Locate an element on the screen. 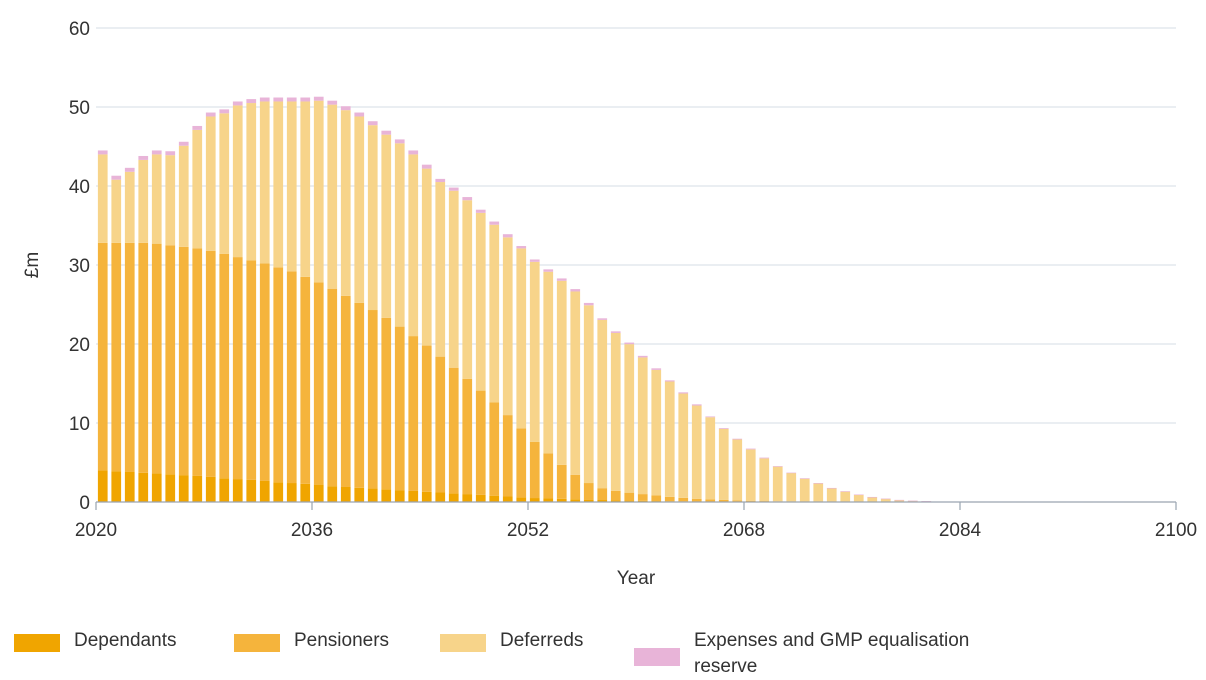 This screenshot has width=1206, height=680. bar-pensioners-2065 is located at coordinates (710, 500).